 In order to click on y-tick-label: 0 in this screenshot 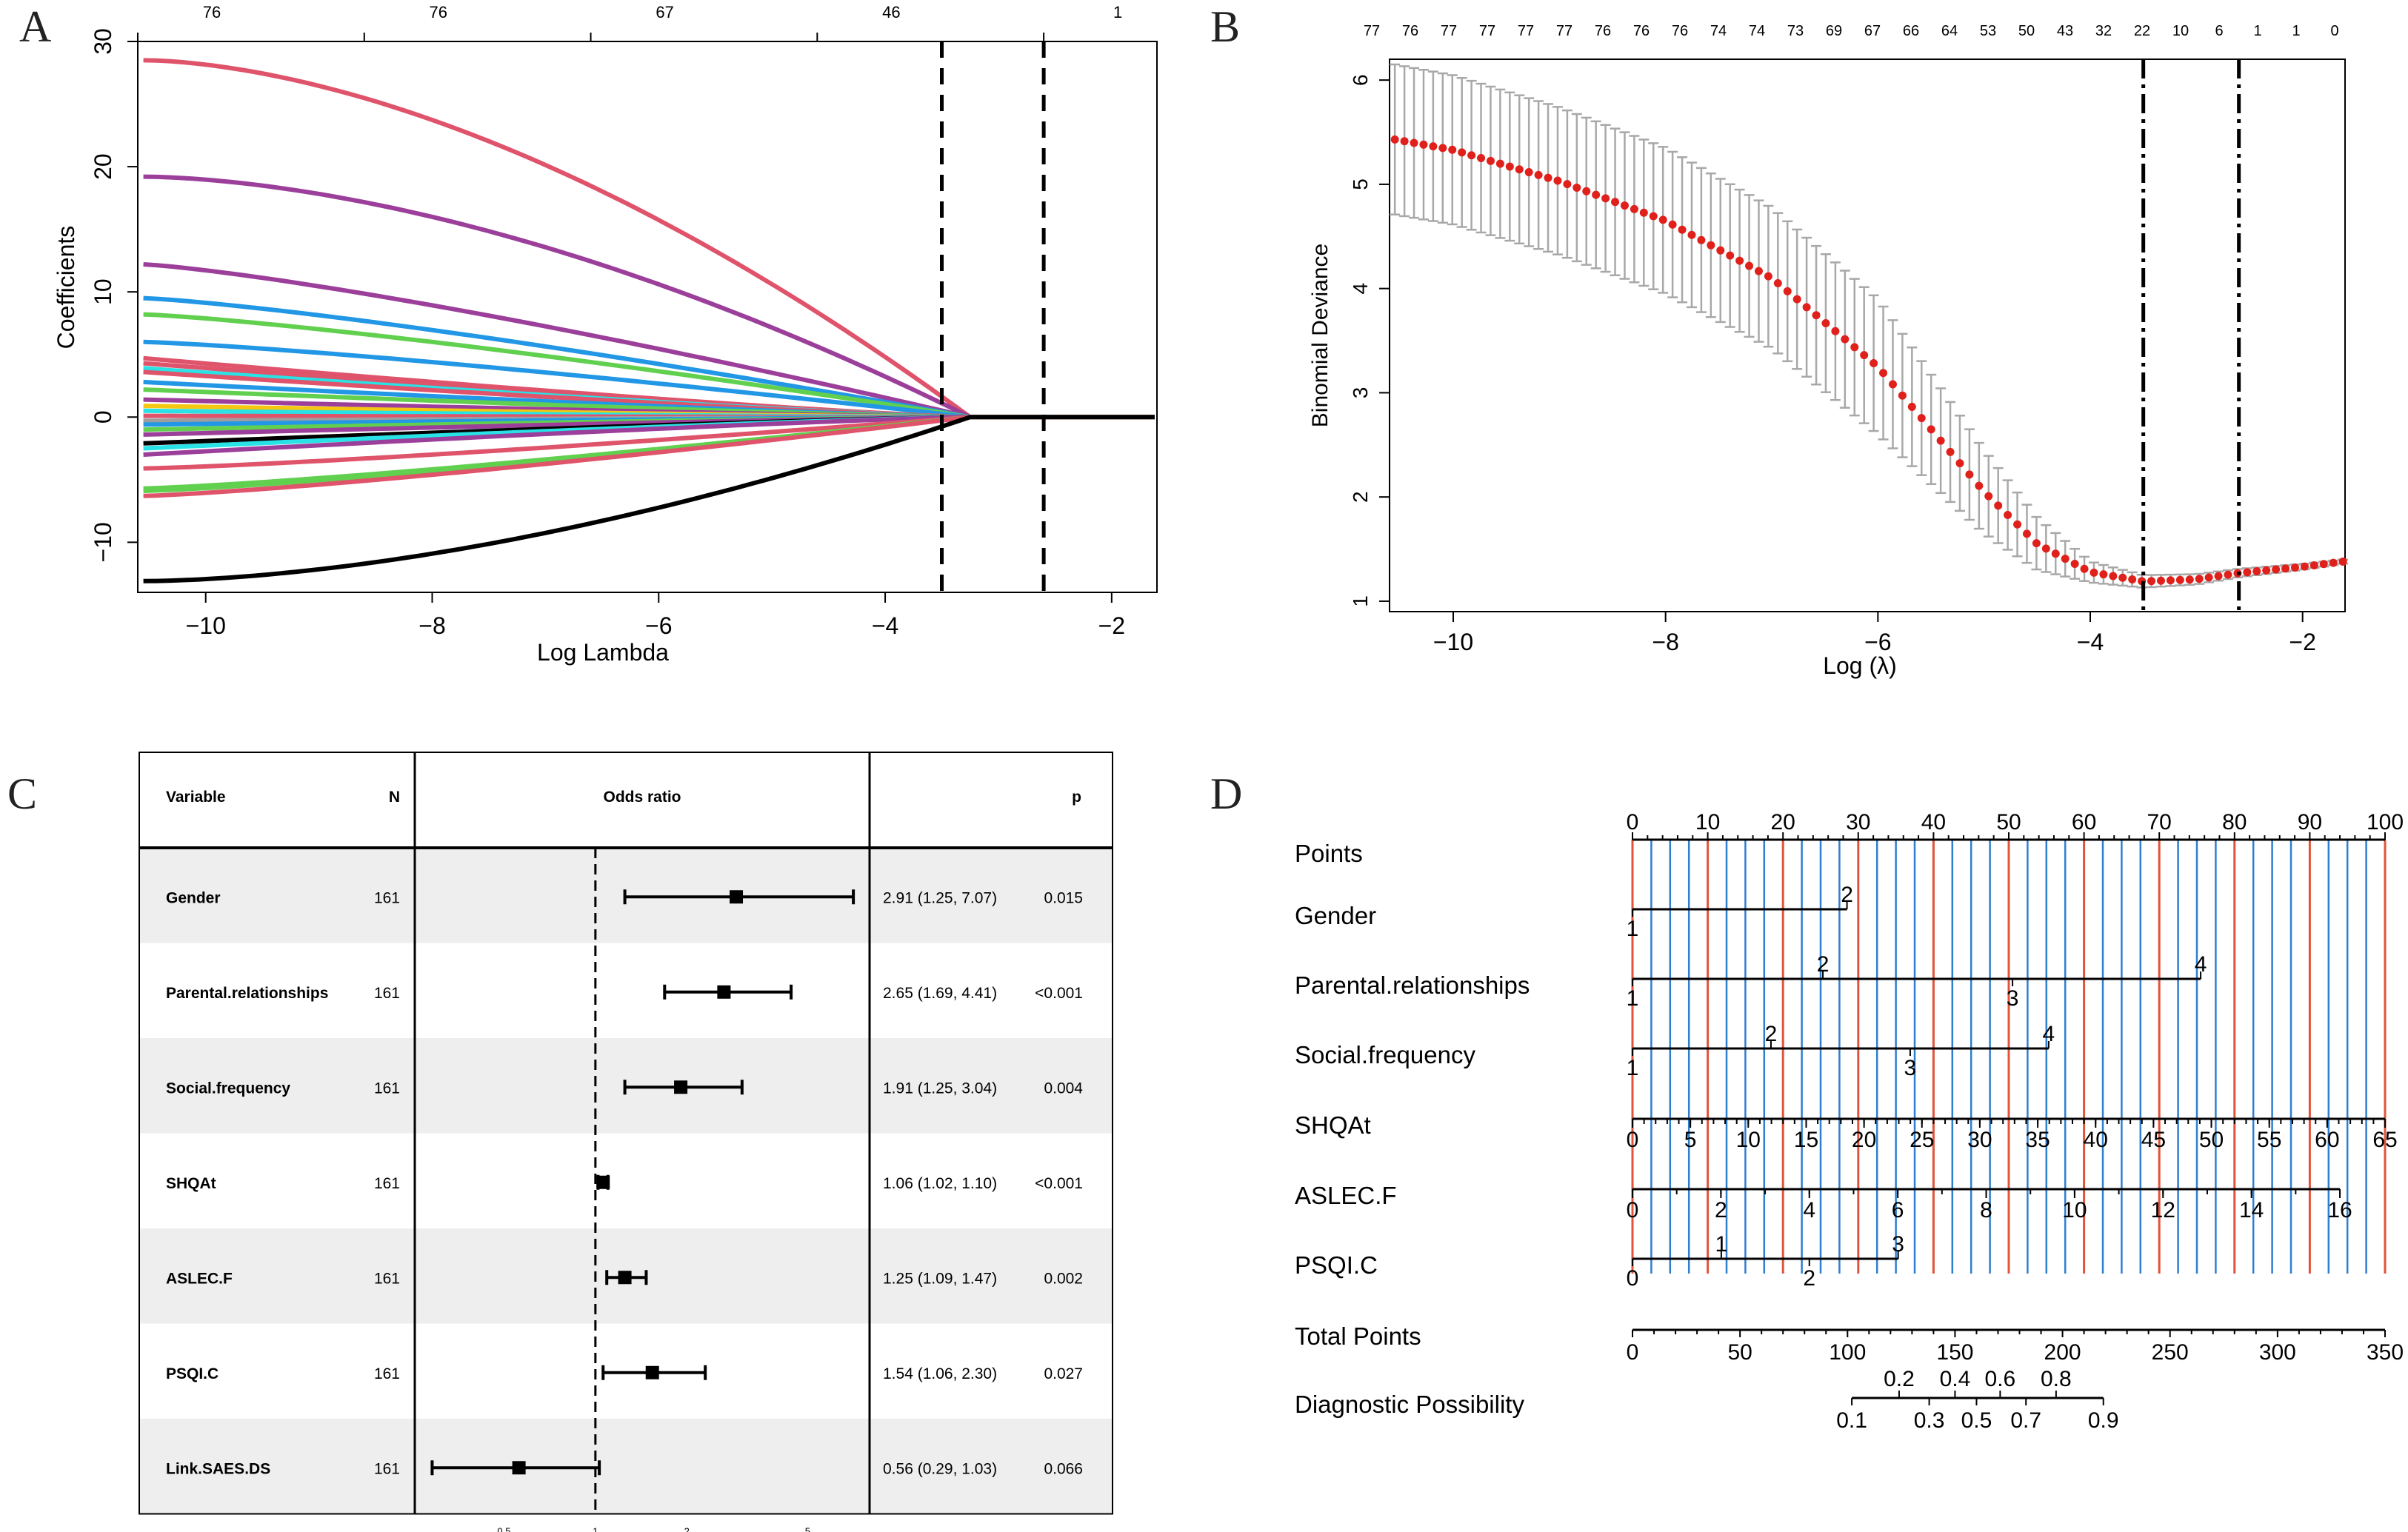, I will do `click(103, 417)`.